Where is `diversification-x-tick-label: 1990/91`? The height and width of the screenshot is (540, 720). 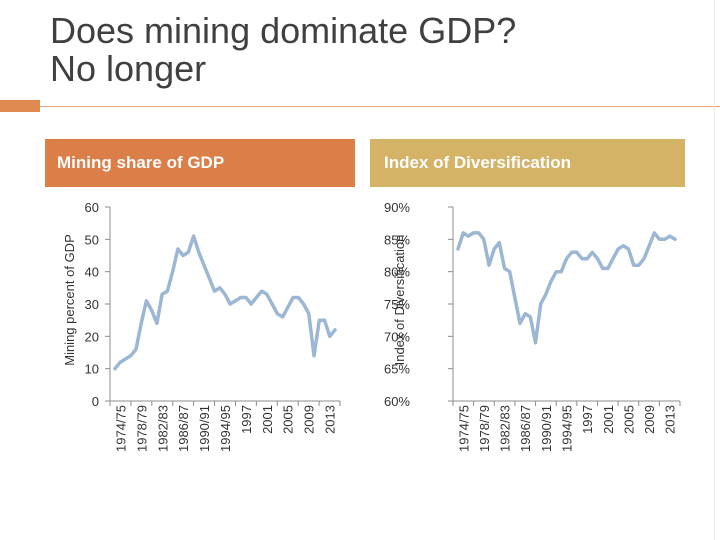
diversification-x-tick-label: 1990/91 is located at coordinates (546, 428).